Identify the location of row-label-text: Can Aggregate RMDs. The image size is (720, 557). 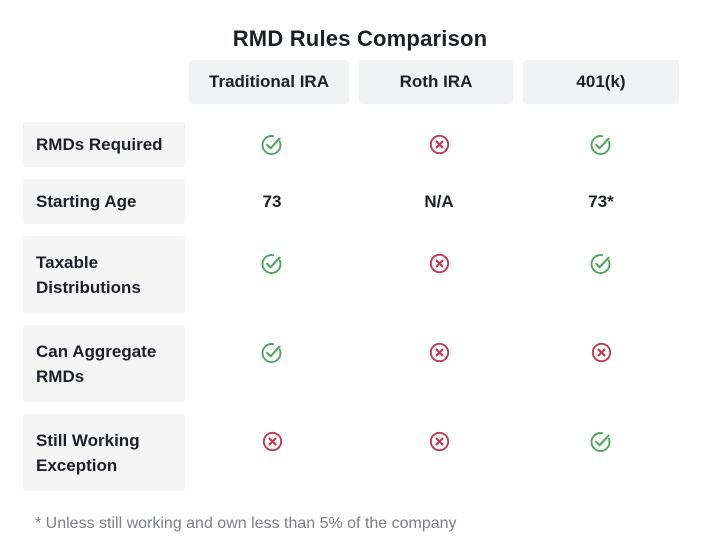
(96, 363).